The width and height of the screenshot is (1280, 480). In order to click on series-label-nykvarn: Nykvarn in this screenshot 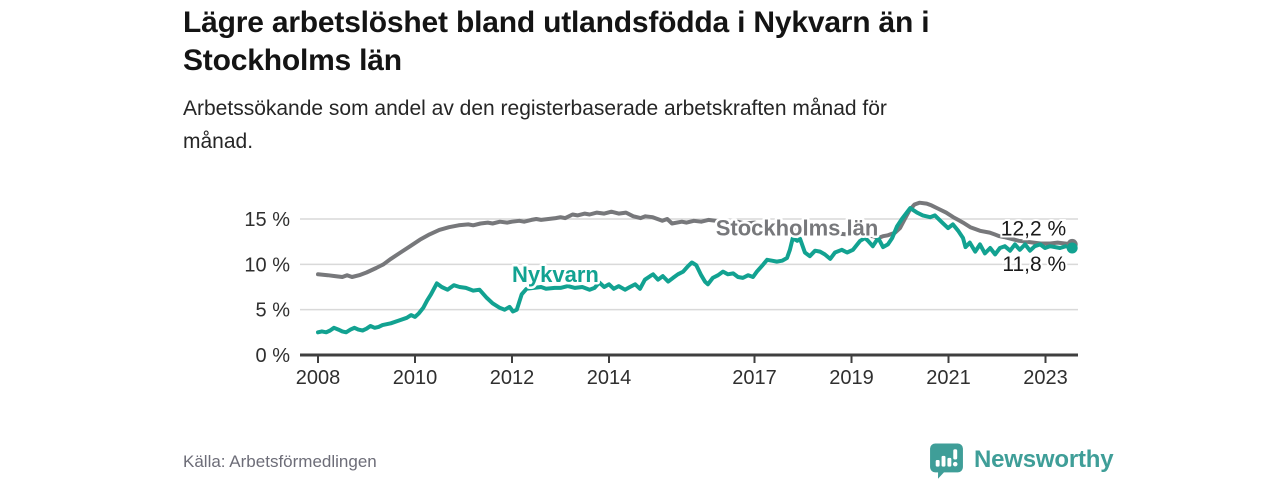, I will do `click(555, 274)`.